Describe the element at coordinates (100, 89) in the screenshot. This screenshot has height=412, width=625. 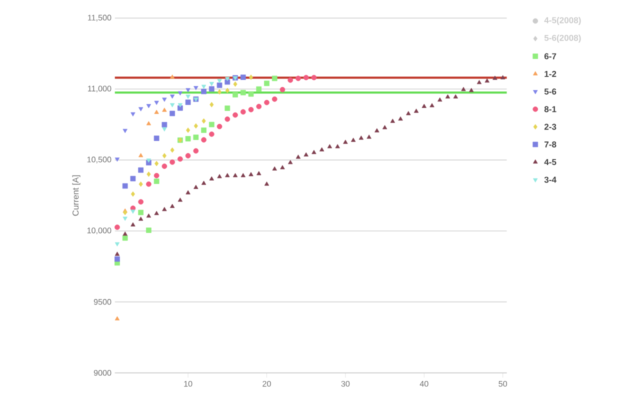
I see `y-tick-label: 11,000` at that location.